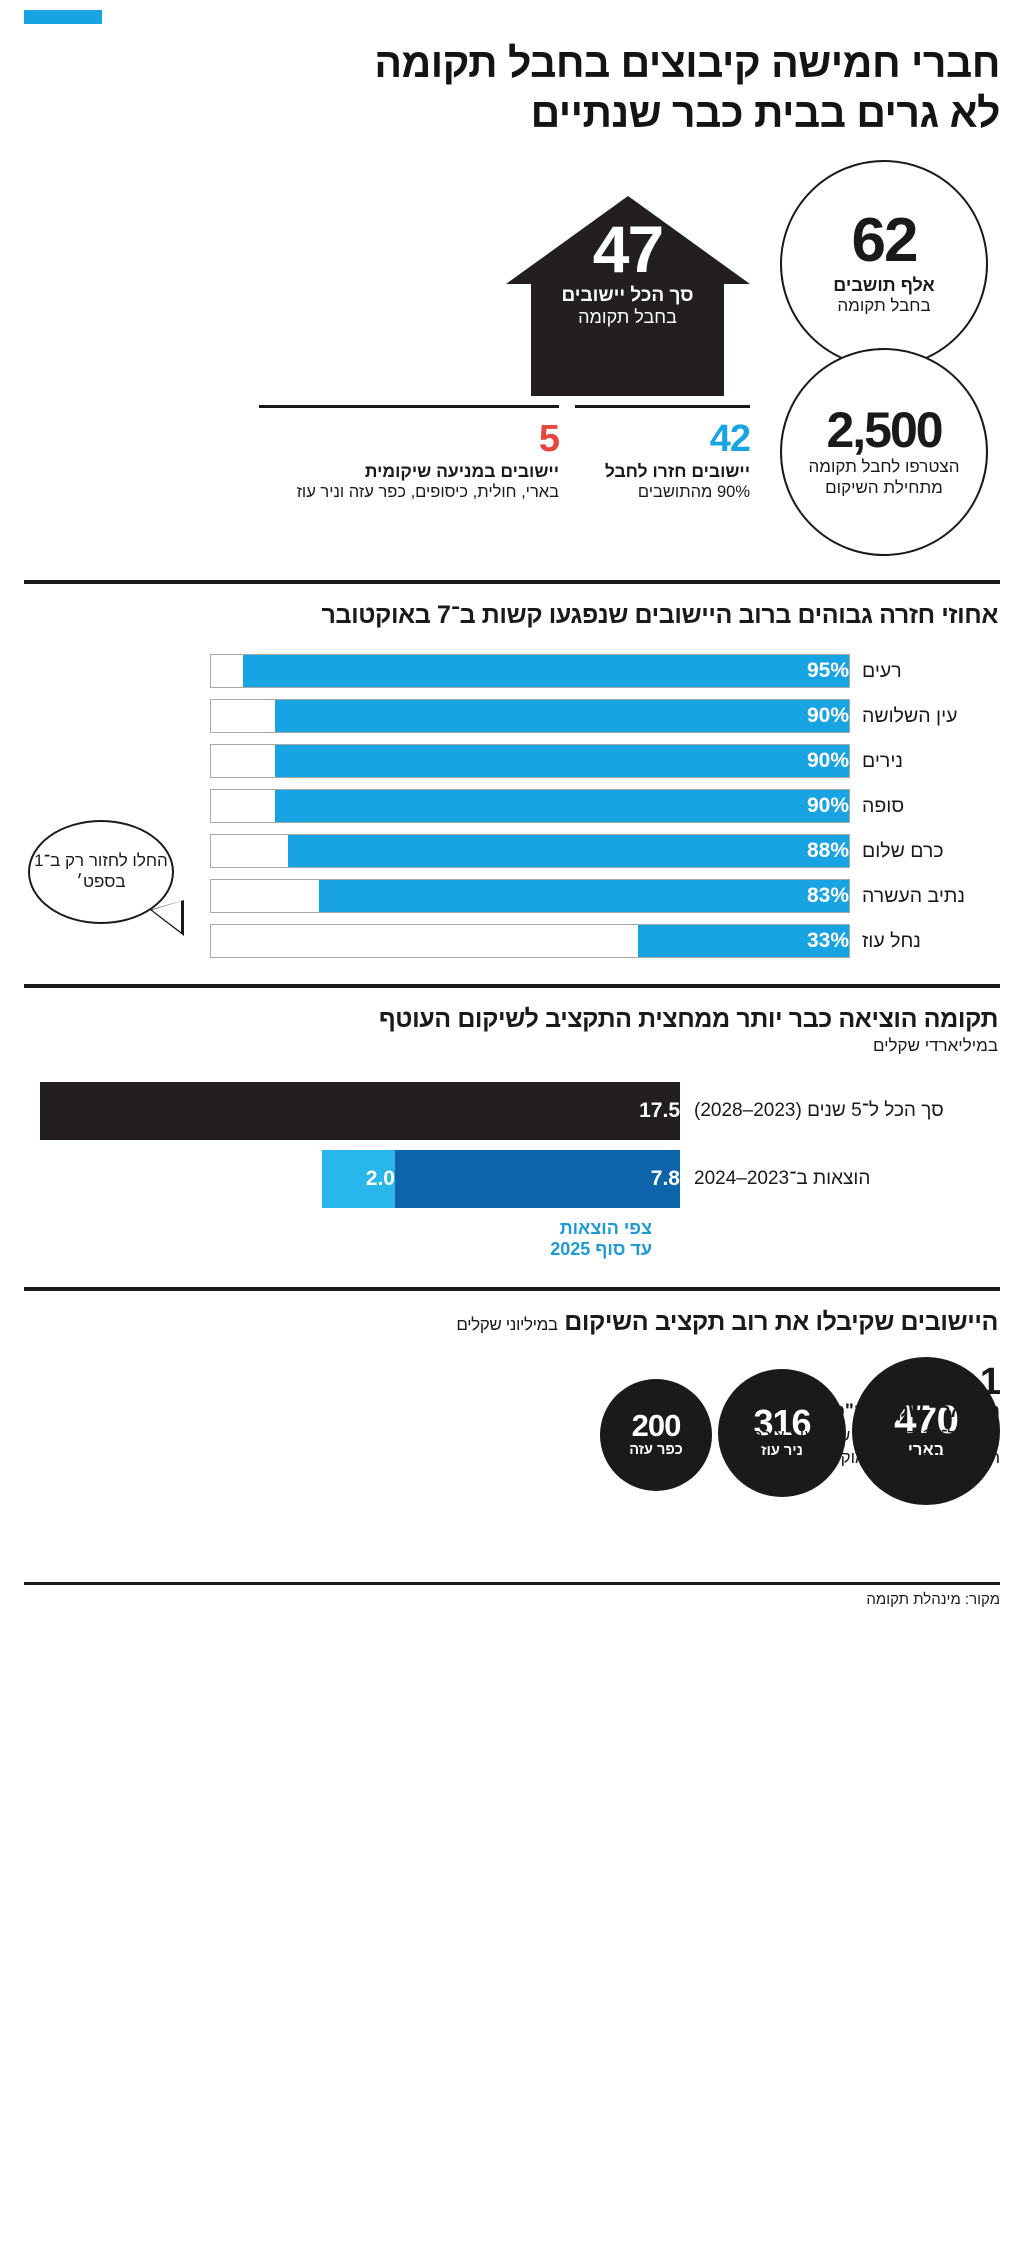 The height and width of the screenshot is (2243, 1024). I want to click on settlement-name: ניר עוז, so click(782, 1450).